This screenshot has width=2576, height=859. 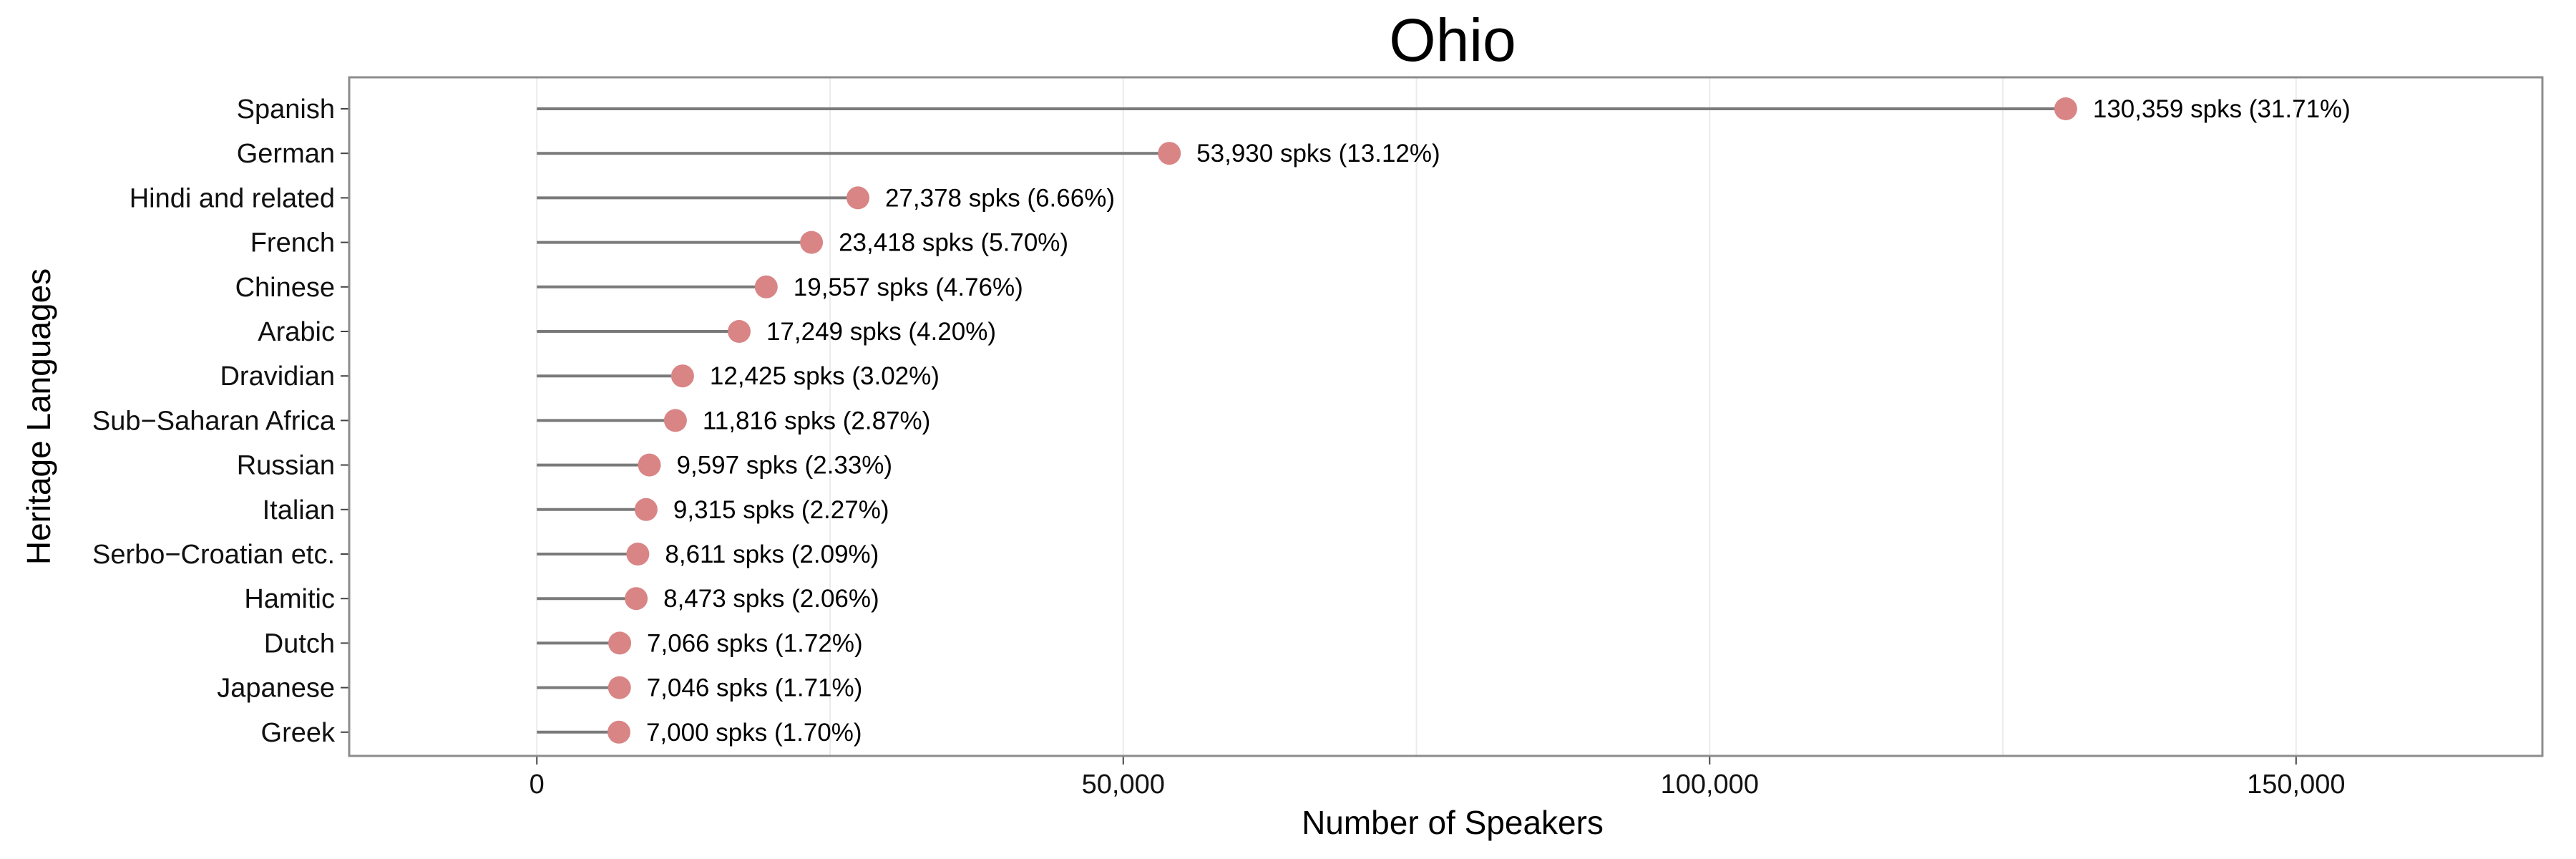 I want to click on point-russian, so click(x=649, y=465).